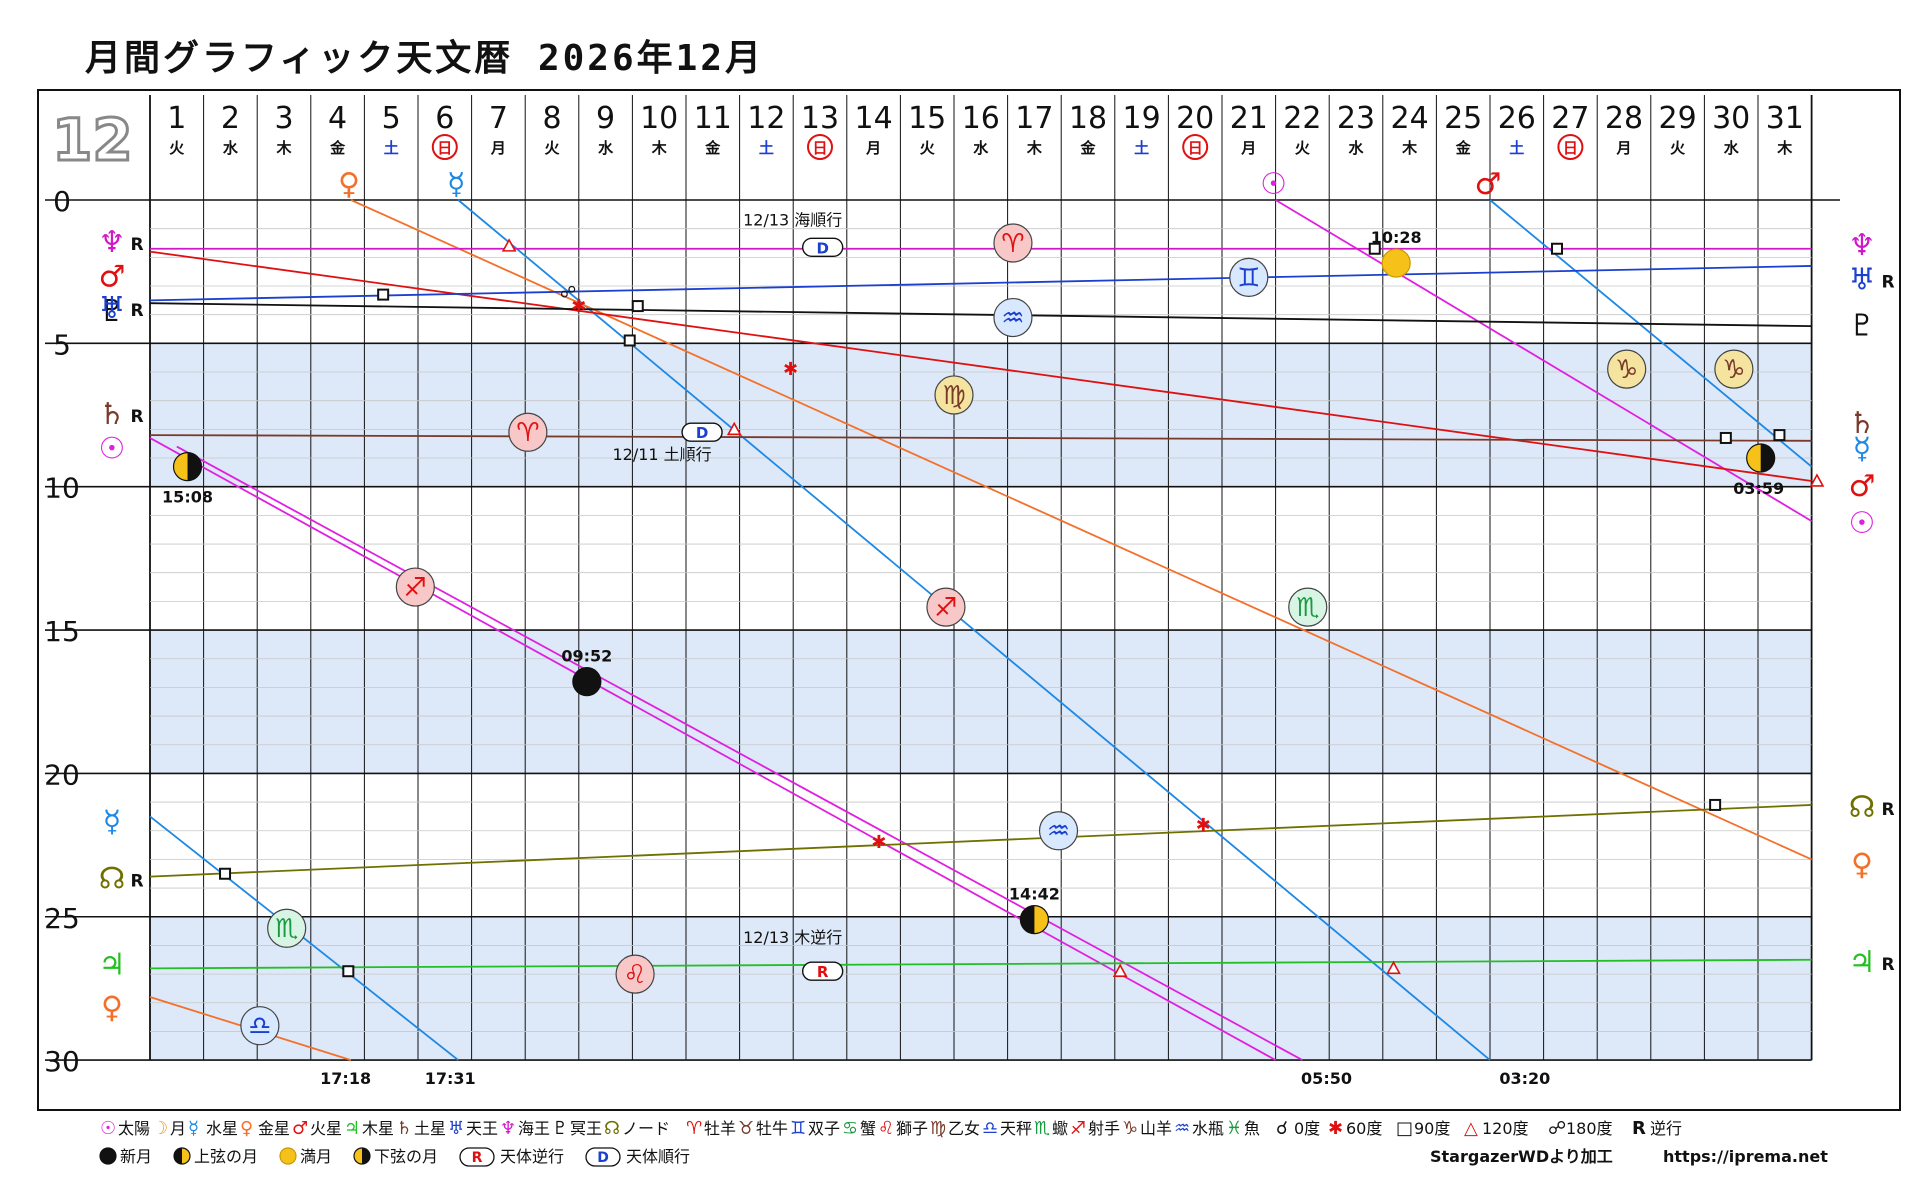 The width and height of the screenshot is (1920, 1204). Describe the element at coordinates (112, 1008) in the screenshot. I see `left-planet-label: ♀` at that location.